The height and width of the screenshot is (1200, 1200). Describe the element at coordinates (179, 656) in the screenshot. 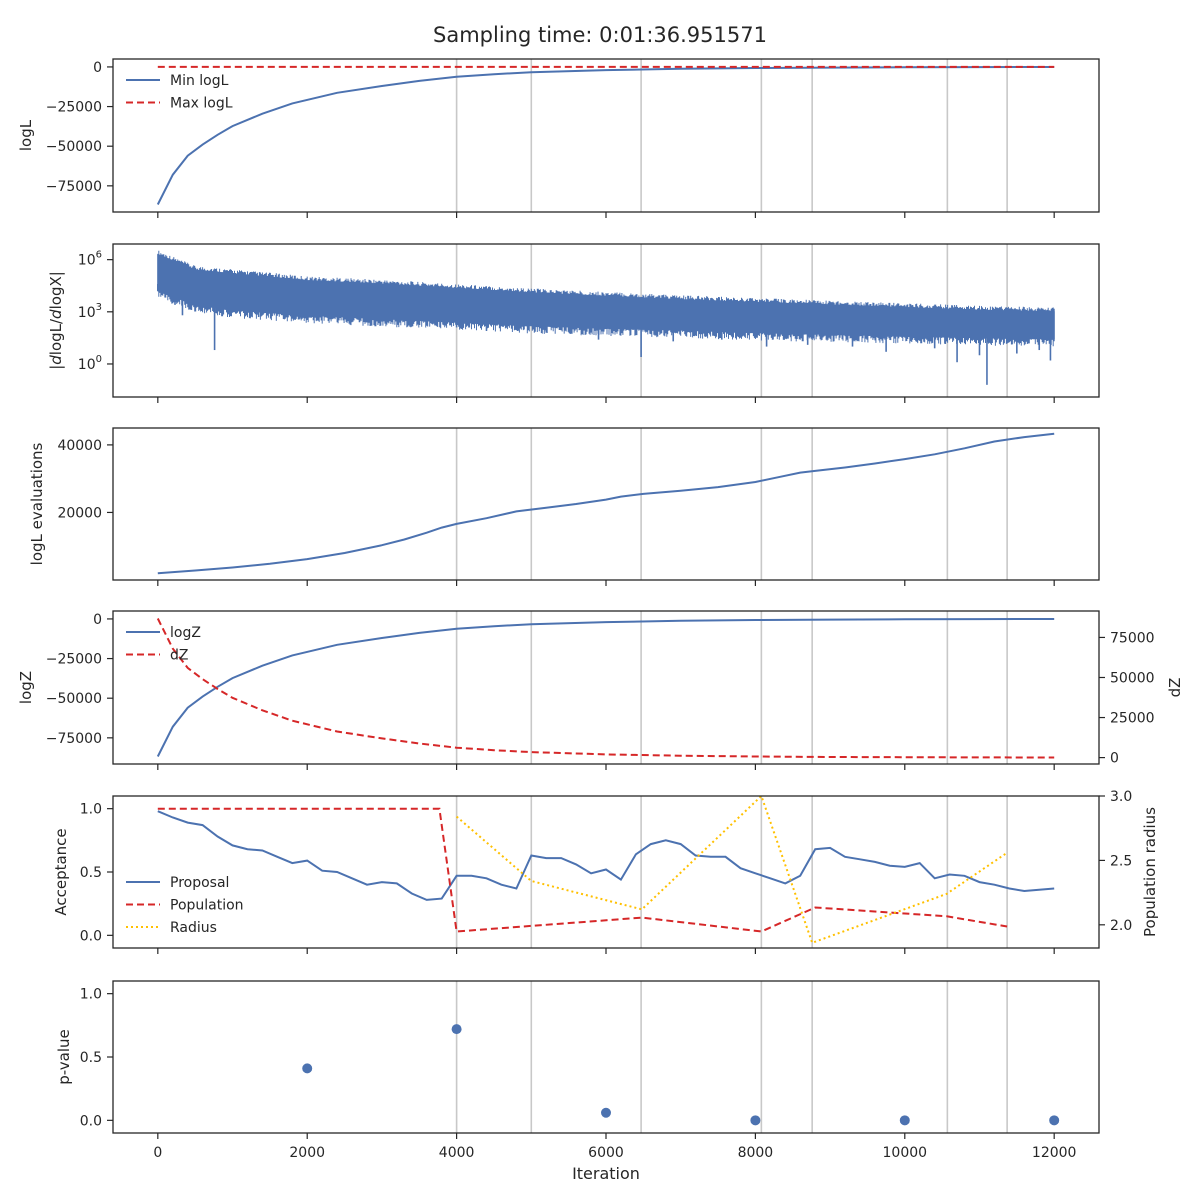

I see `legend-label: dZ` at that location.